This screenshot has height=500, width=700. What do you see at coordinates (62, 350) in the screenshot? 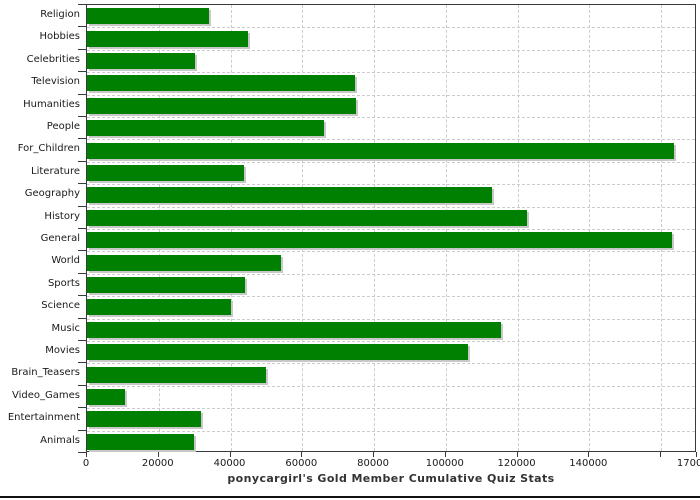
I see `category-label: Movies` at bounding box center [62, 350].